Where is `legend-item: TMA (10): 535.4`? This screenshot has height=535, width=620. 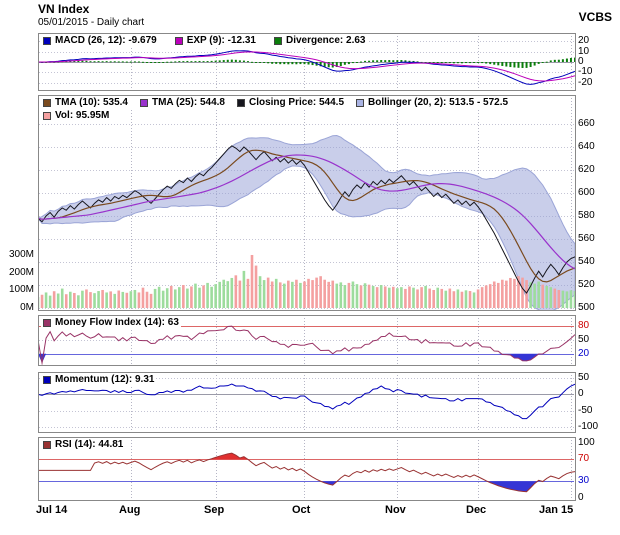
legend-item: TMA (10): 535.4 is located at coordinates (85, 102).